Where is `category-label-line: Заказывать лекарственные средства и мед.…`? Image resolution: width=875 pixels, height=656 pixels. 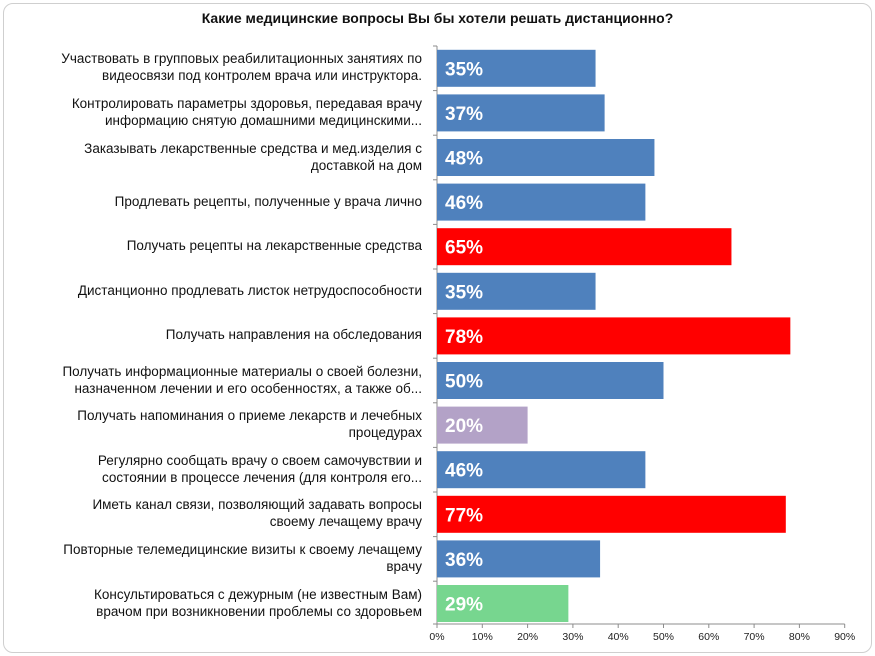
category-label-line: Заказывать лекарственные средства и мед.… is located at coordinates (253, 148).